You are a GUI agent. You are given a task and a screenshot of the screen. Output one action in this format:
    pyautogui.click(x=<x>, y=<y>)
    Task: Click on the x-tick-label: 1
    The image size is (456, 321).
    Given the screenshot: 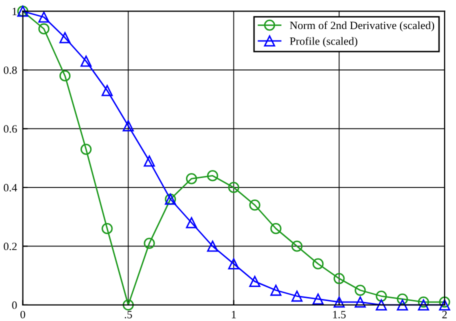 What is the action you would take?
    pyautogui.click(x=234, y=314)
    